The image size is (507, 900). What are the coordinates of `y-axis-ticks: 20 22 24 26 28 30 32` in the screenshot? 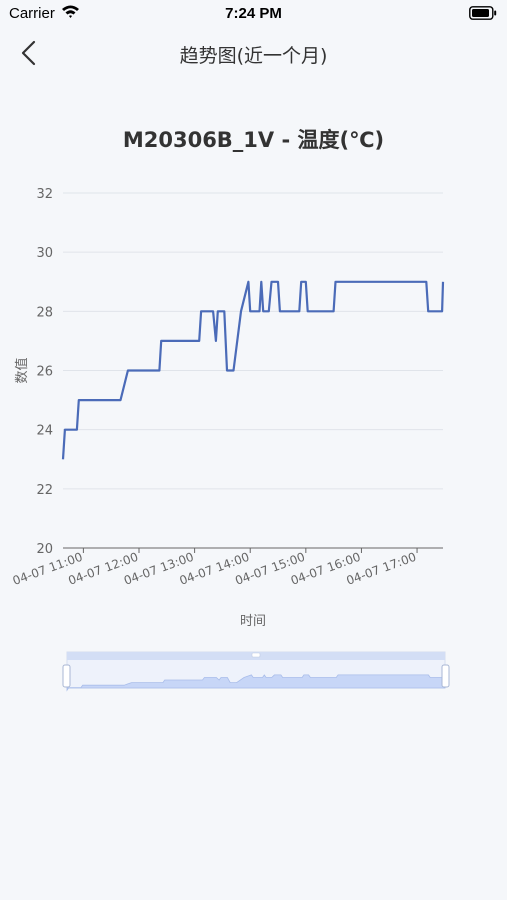 It's located at (44, 372).